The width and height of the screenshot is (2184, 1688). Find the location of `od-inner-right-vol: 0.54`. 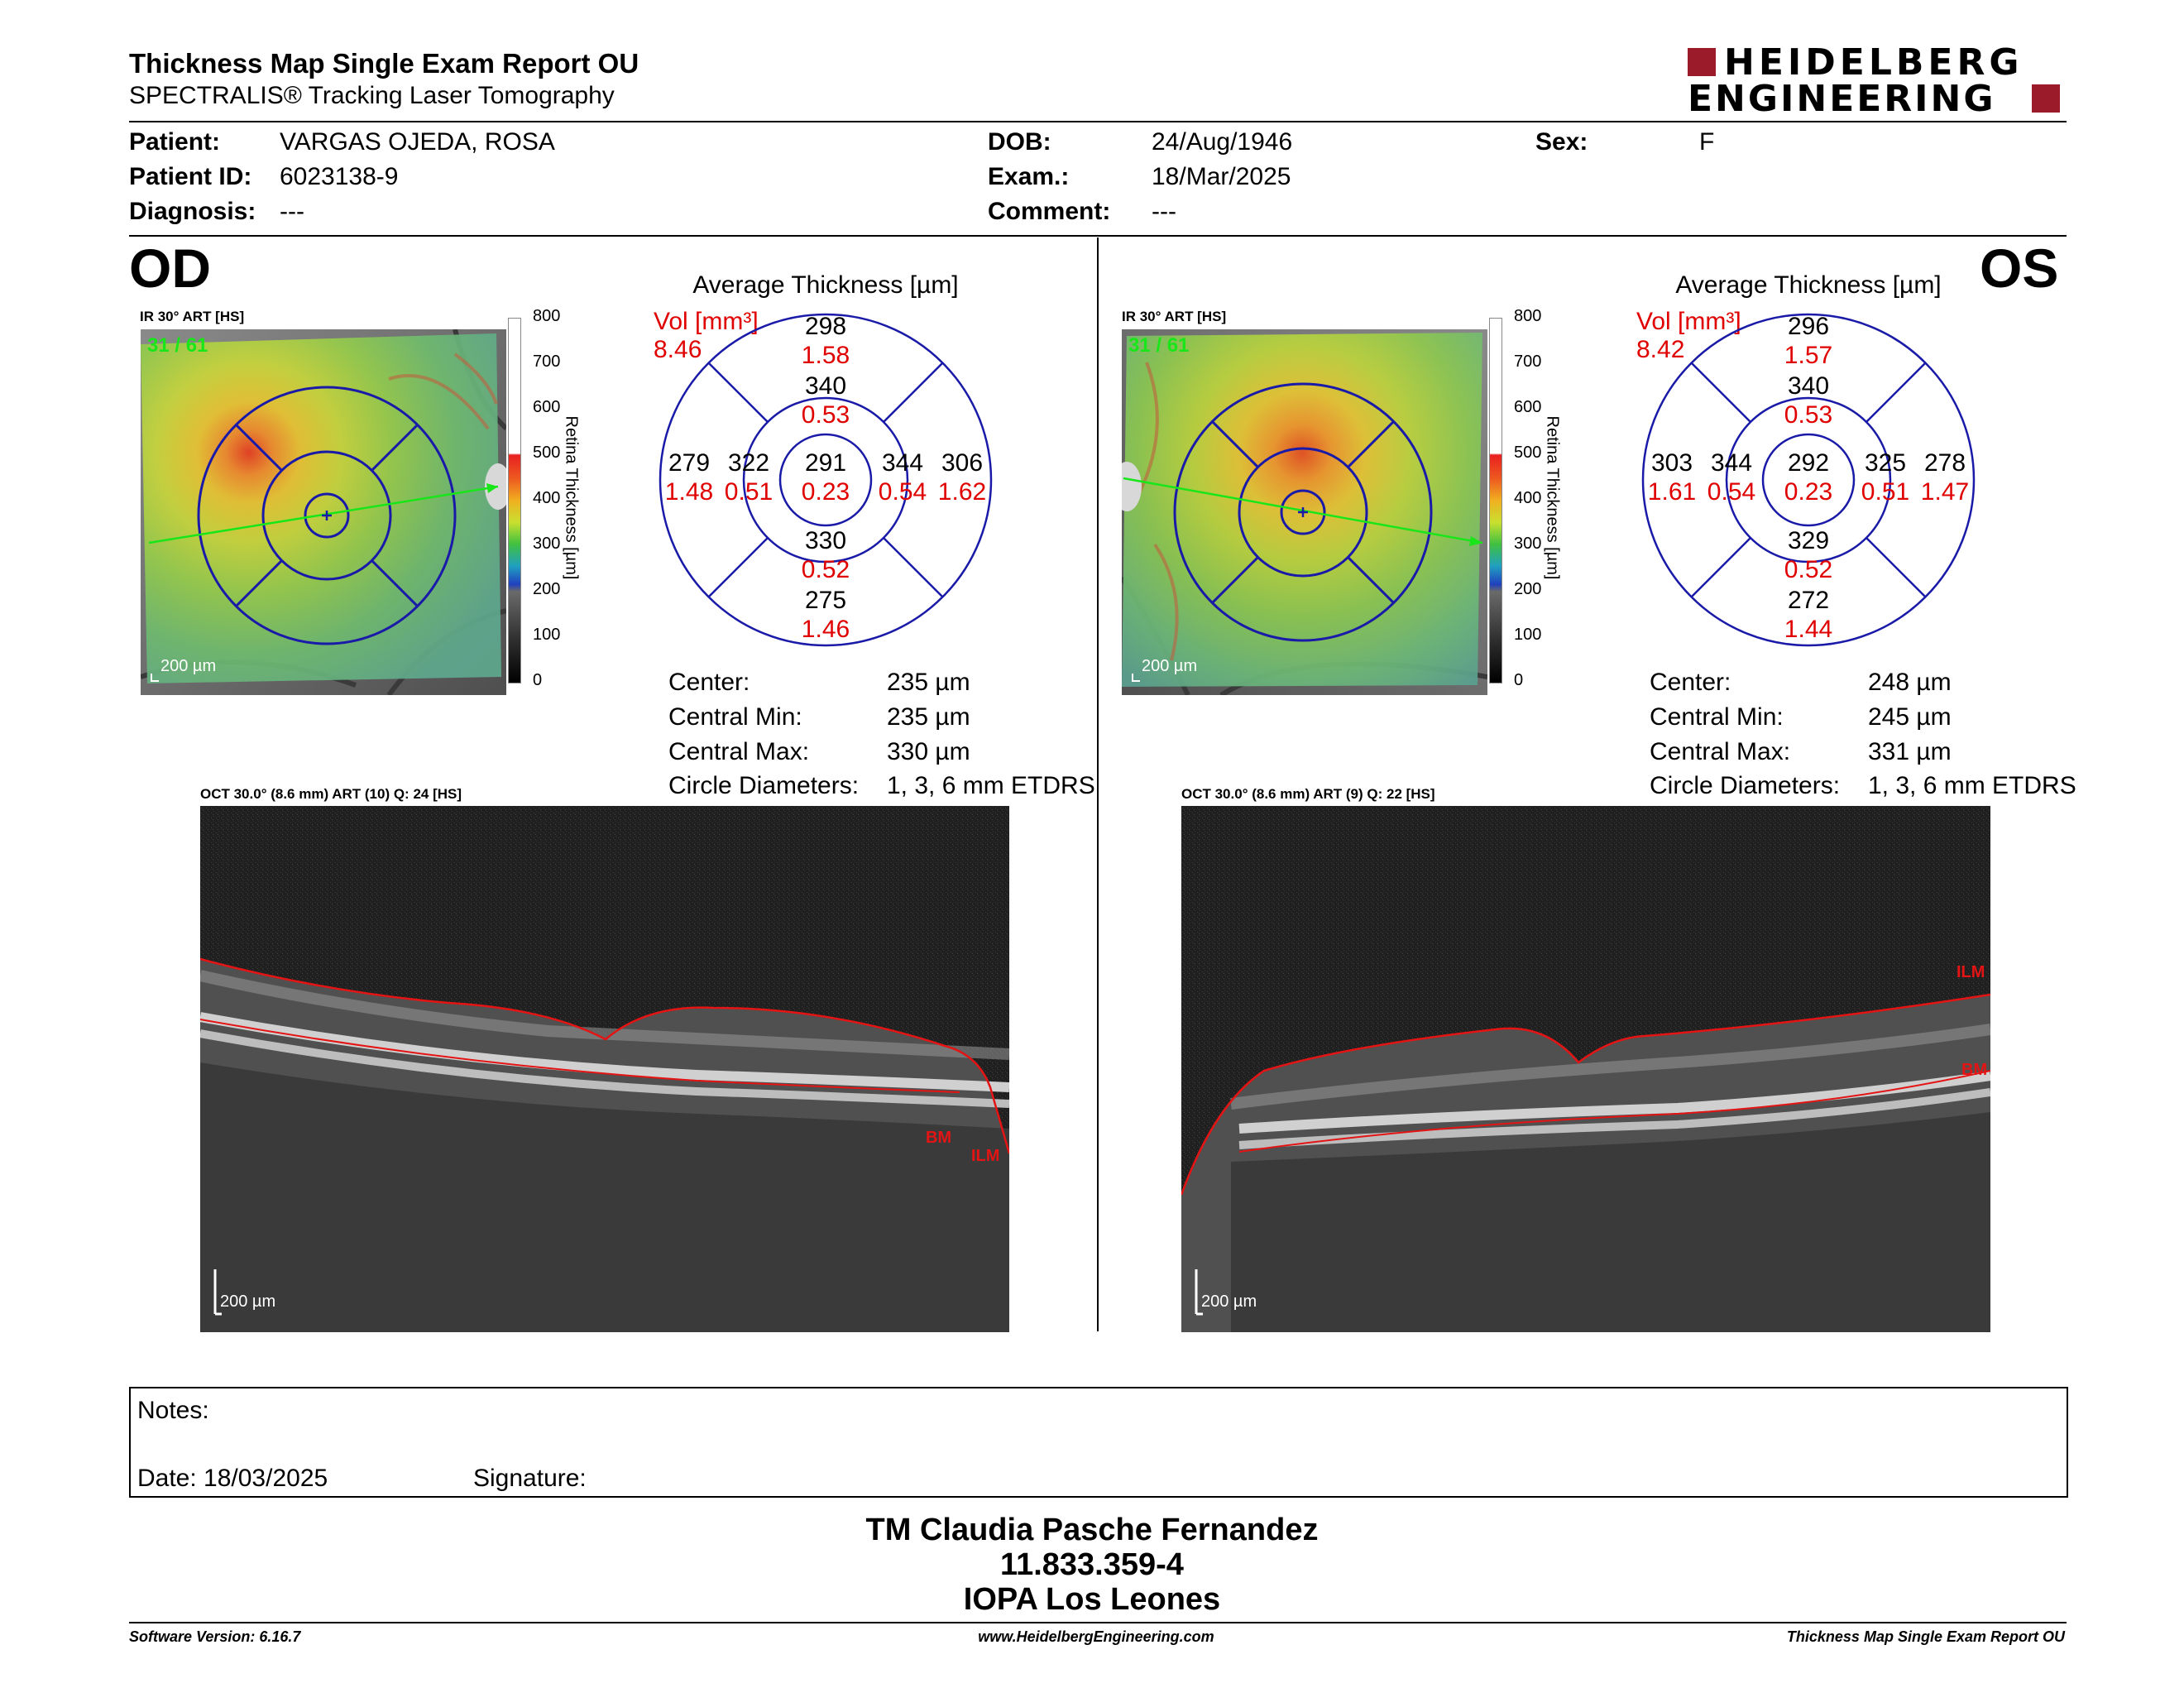

od-inner-right-vol: 0.54 is located at coordinates (902, 492).